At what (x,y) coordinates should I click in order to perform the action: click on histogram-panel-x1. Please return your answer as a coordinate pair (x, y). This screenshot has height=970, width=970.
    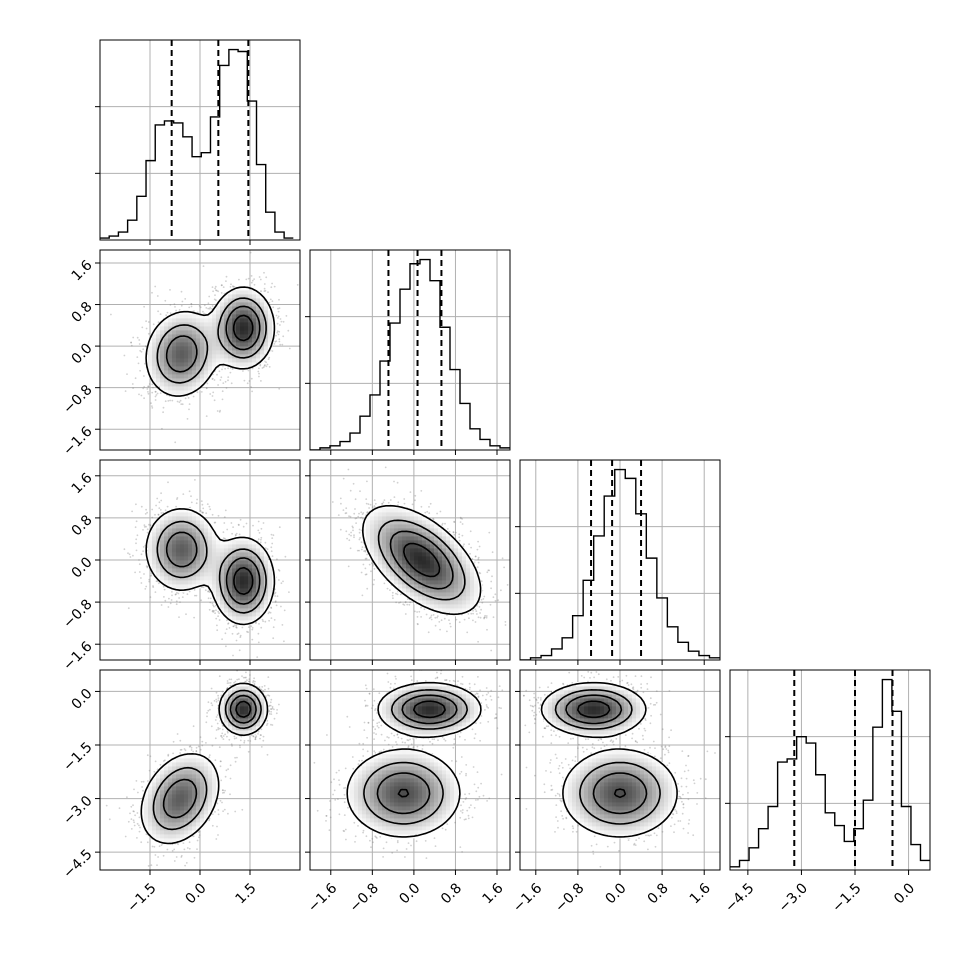
    Looking at the image, I should click on (408, 352).